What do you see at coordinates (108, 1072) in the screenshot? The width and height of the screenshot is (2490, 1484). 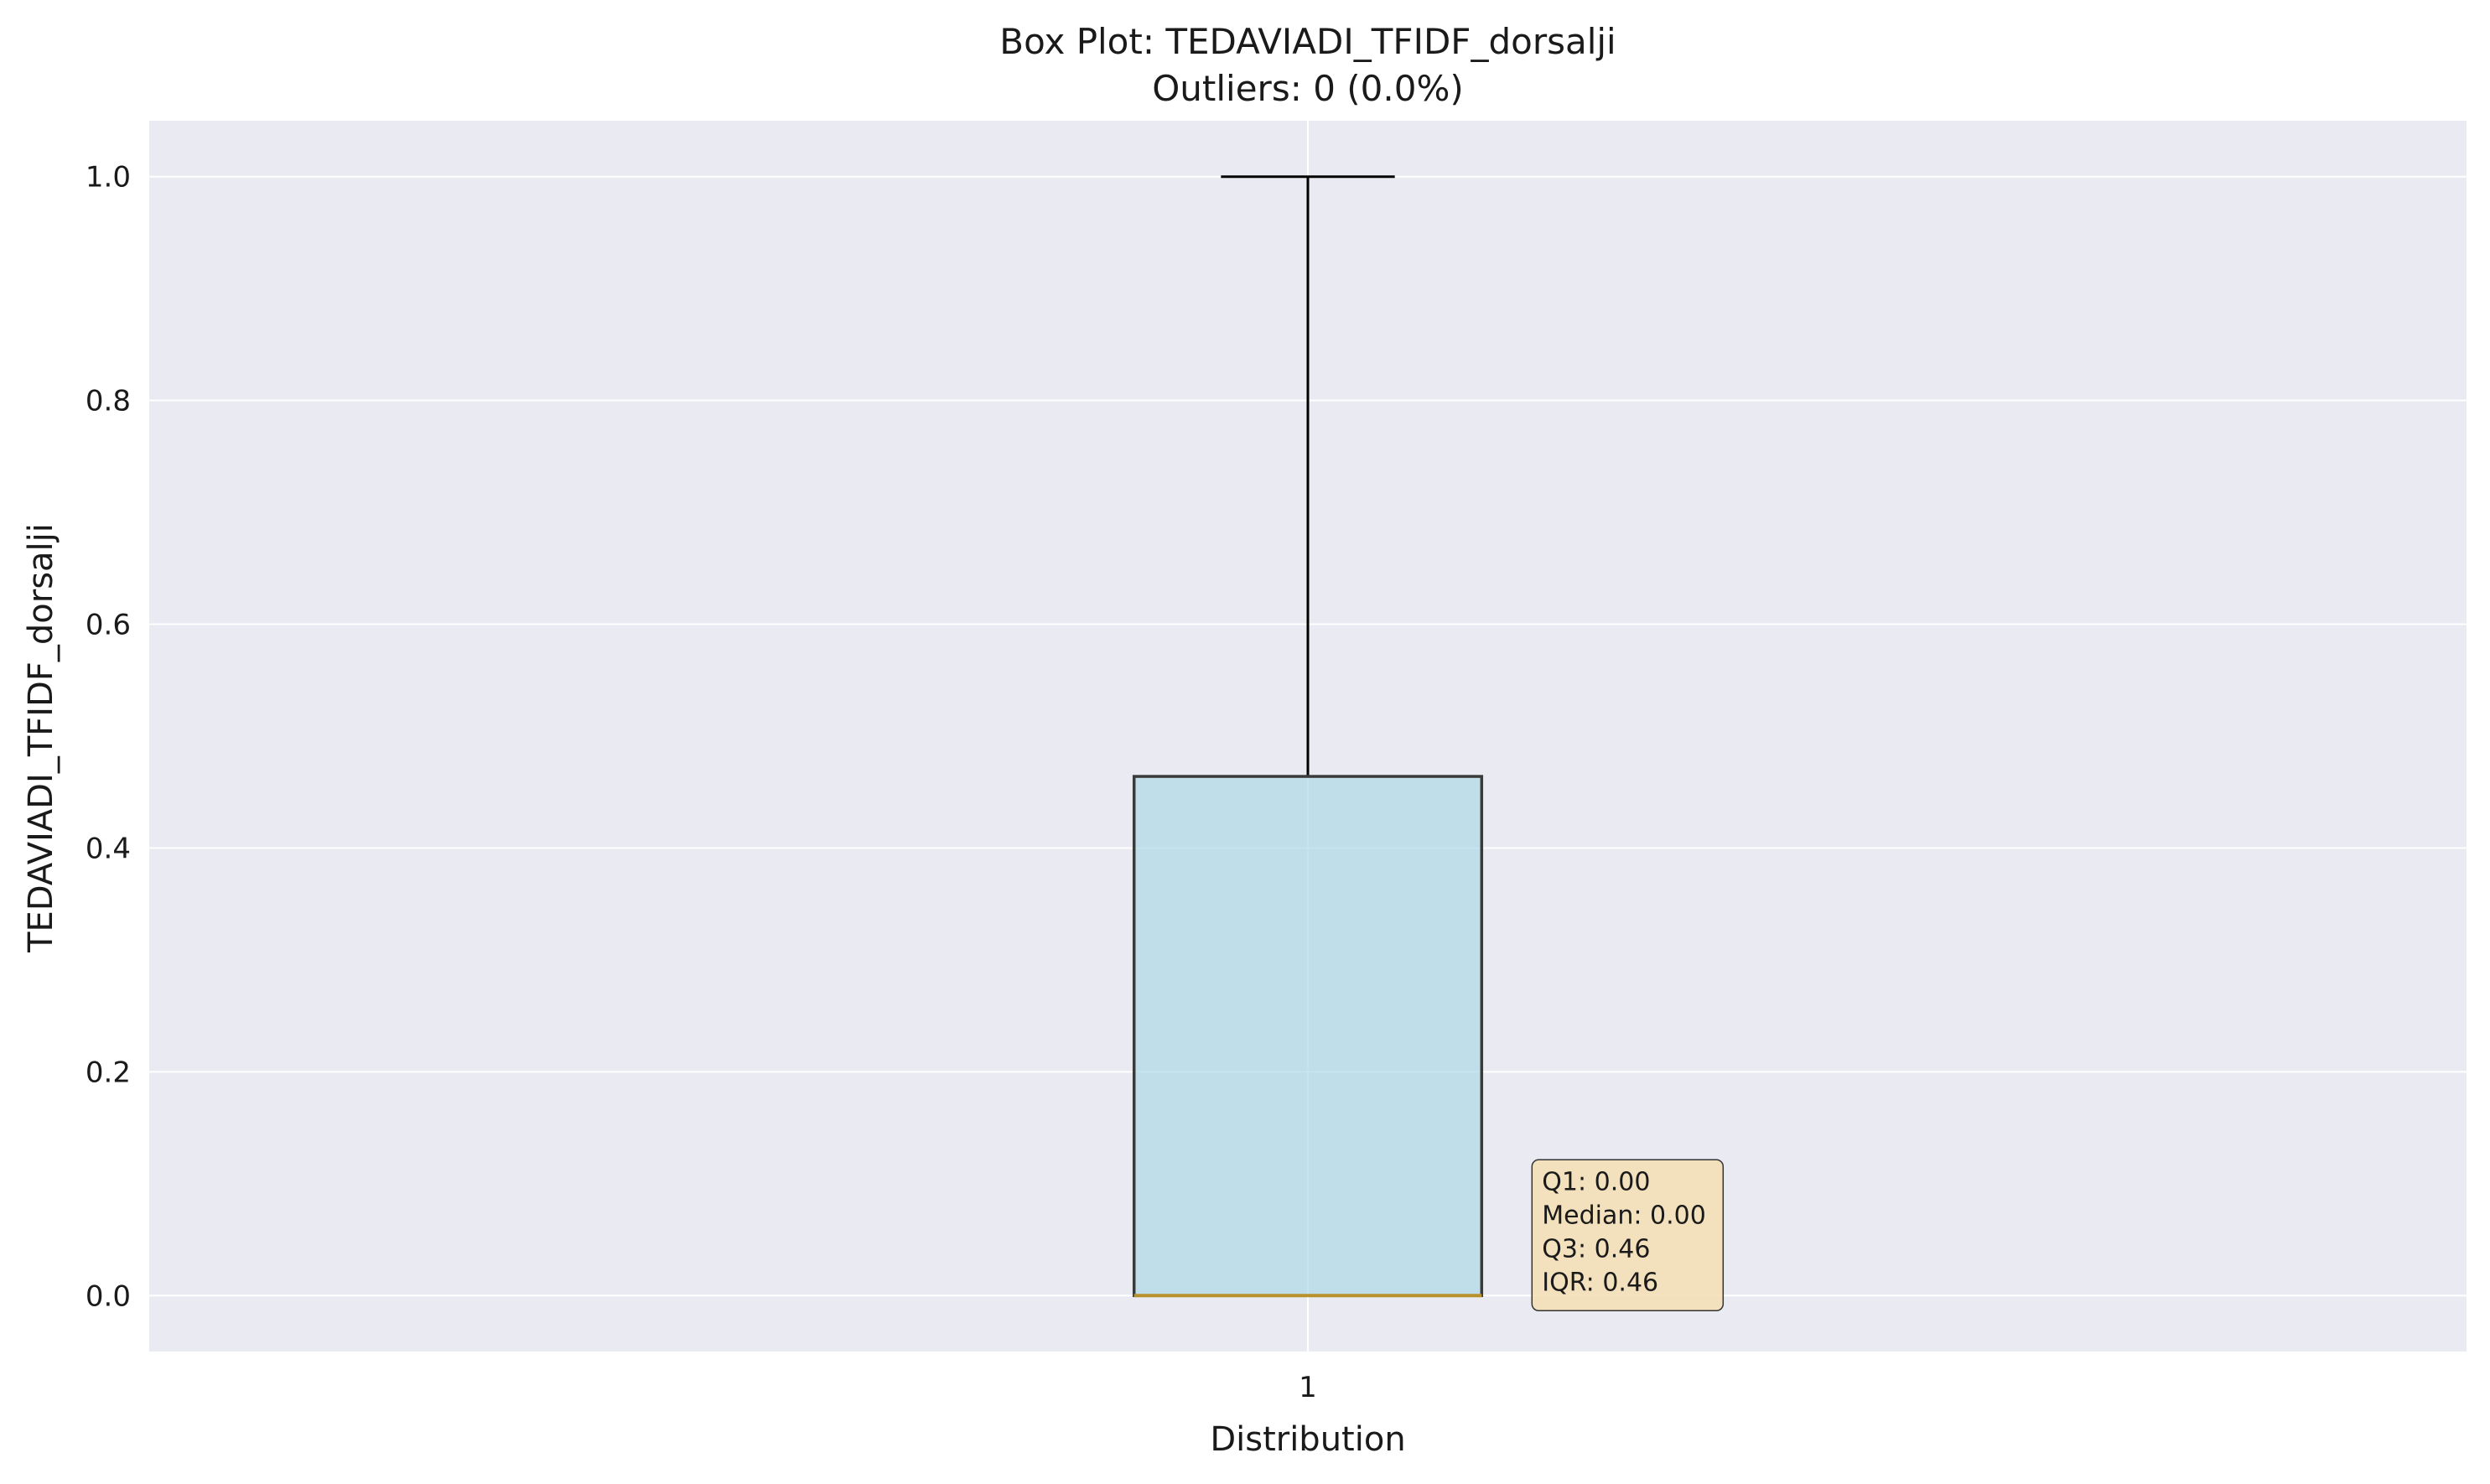 I see `y-tick-label: 0.2` at bounding box center [108, 1072].